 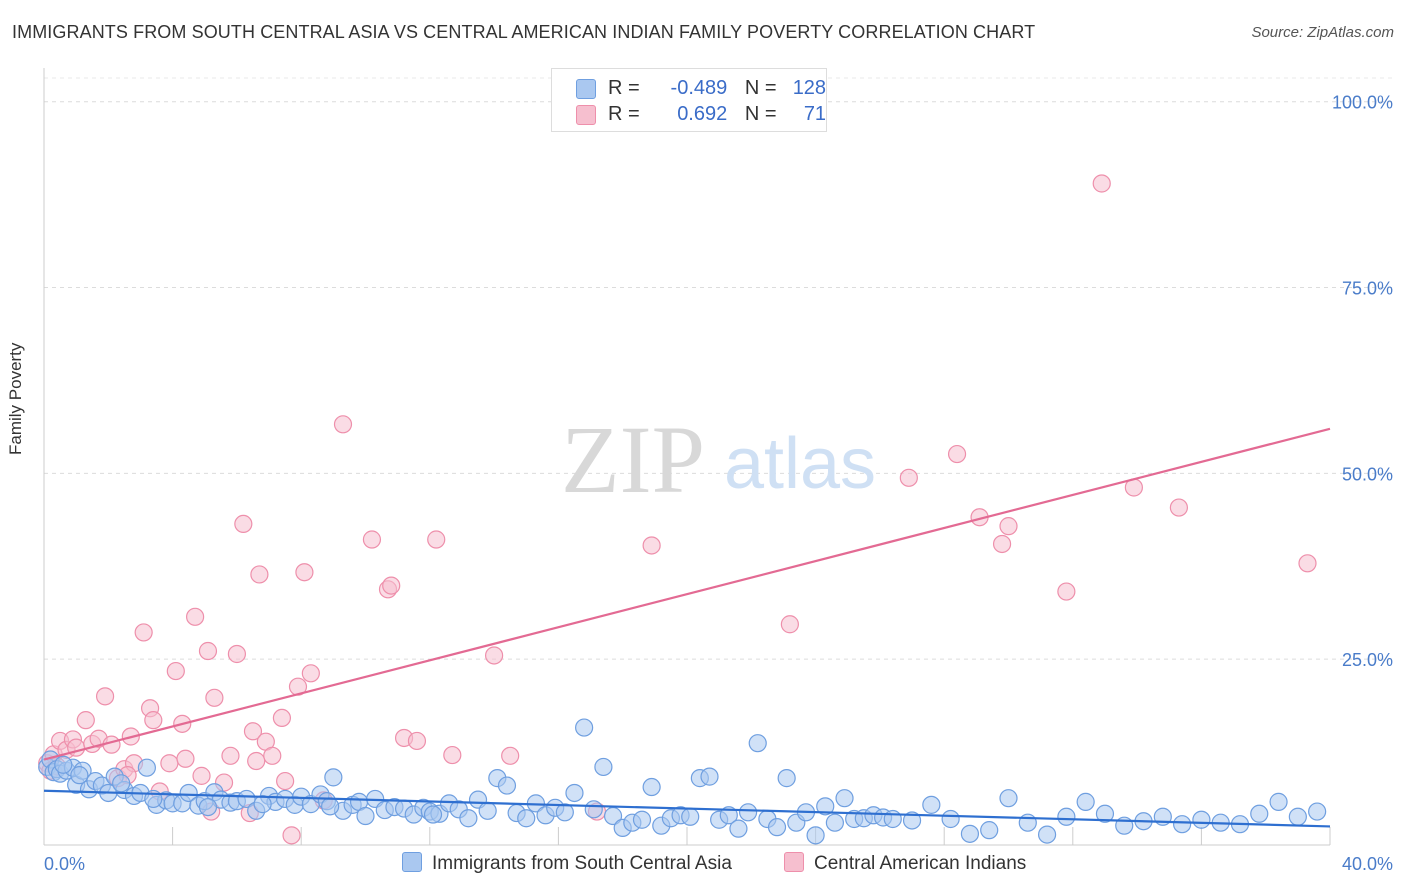 What do you see at coordinates (815, 114) in the screenshot?
I see `legend-n-value: 71` at bounding box center [815, 114].